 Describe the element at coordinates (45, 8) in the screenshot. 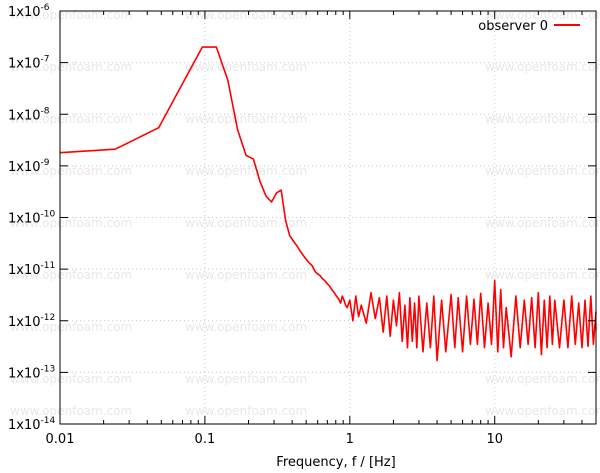

I see `y-tick-exponent: -6` at that location.